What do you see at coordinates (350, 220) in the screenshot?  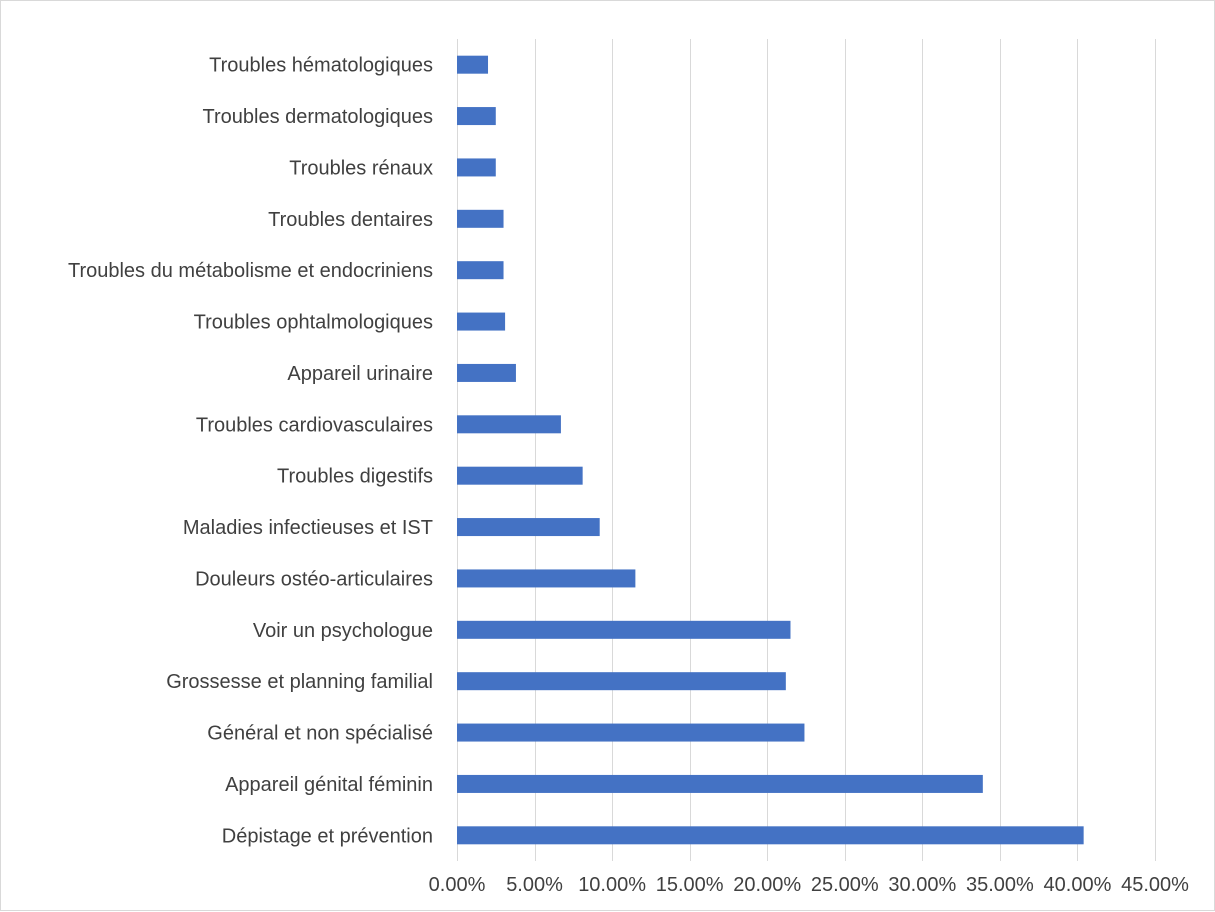 I see `category-label: Troubles dentaires` at bounding box center [350, 220].